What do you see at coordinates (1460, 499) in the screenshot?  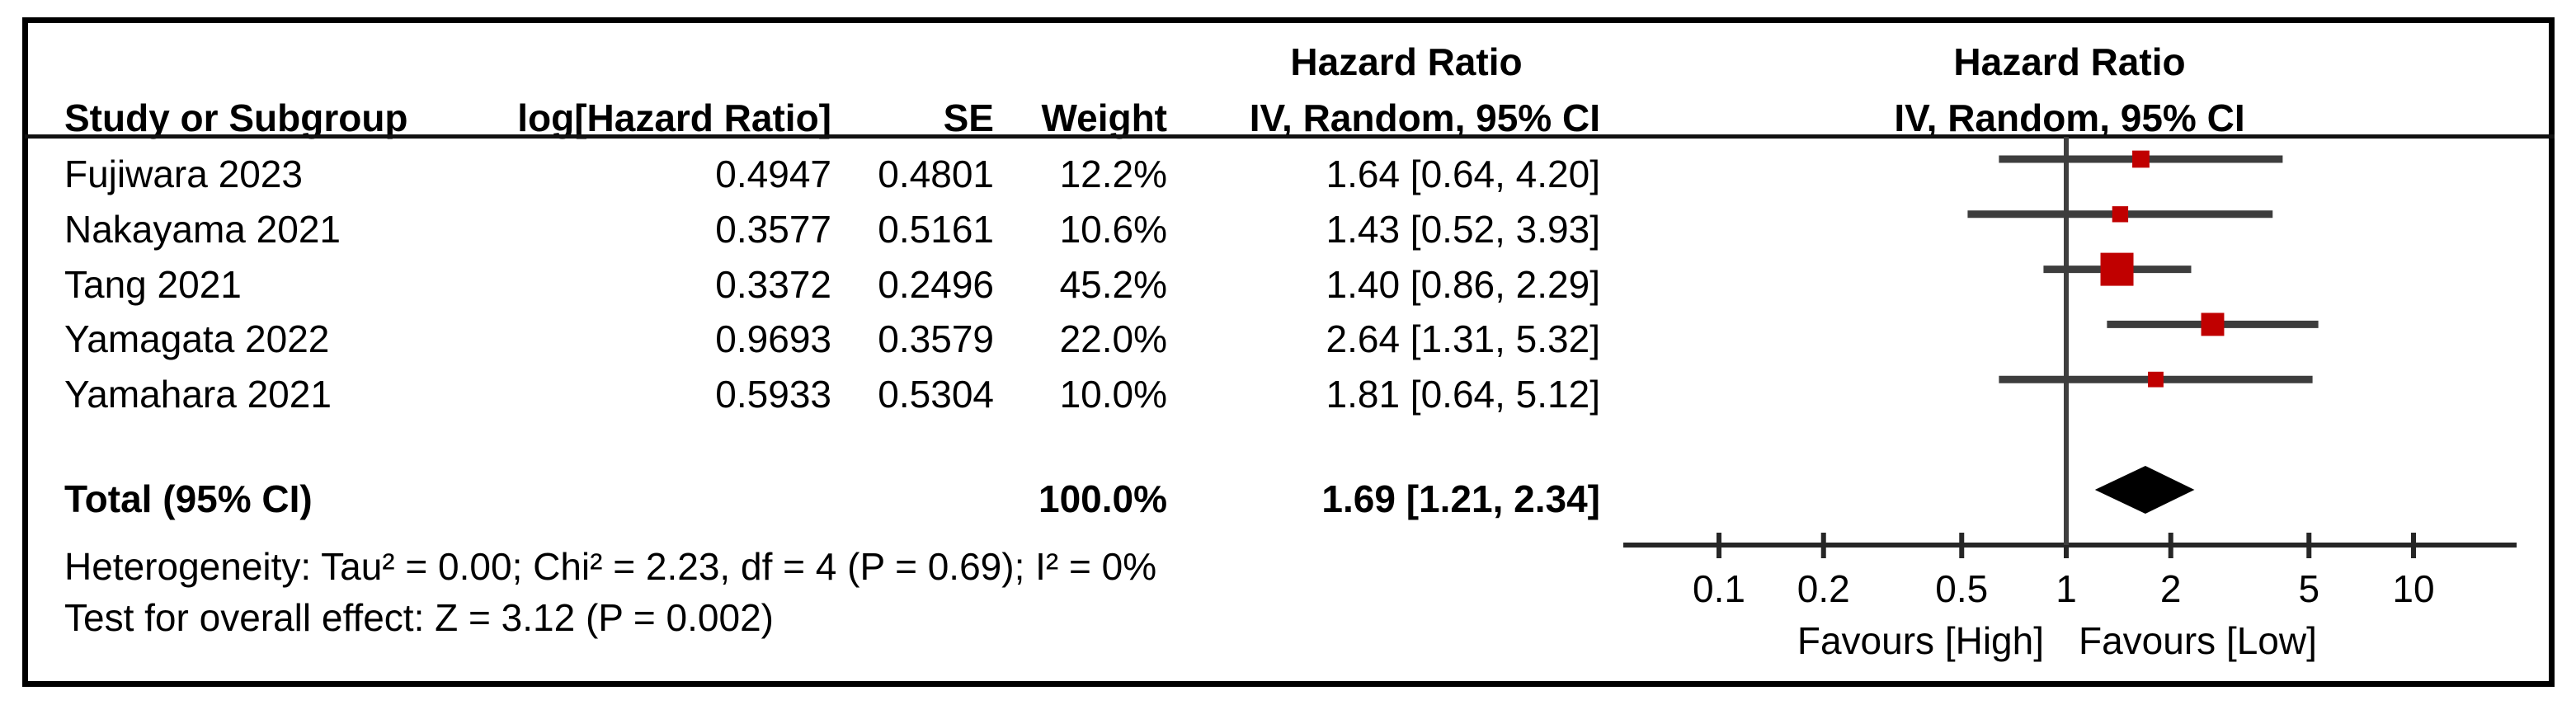 I see `total-estimate: 1.69 [1.21, 2.34]` at bounding box center [1460, 499].